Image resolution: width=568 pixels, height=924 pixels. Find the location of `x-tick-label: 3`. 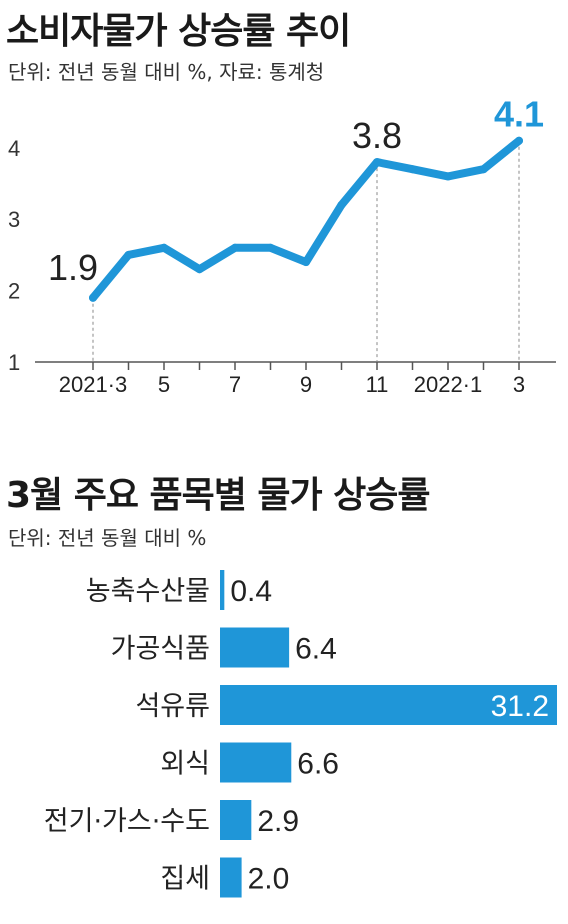

x-tick-label: 3 is located at coordinates (519, 384).